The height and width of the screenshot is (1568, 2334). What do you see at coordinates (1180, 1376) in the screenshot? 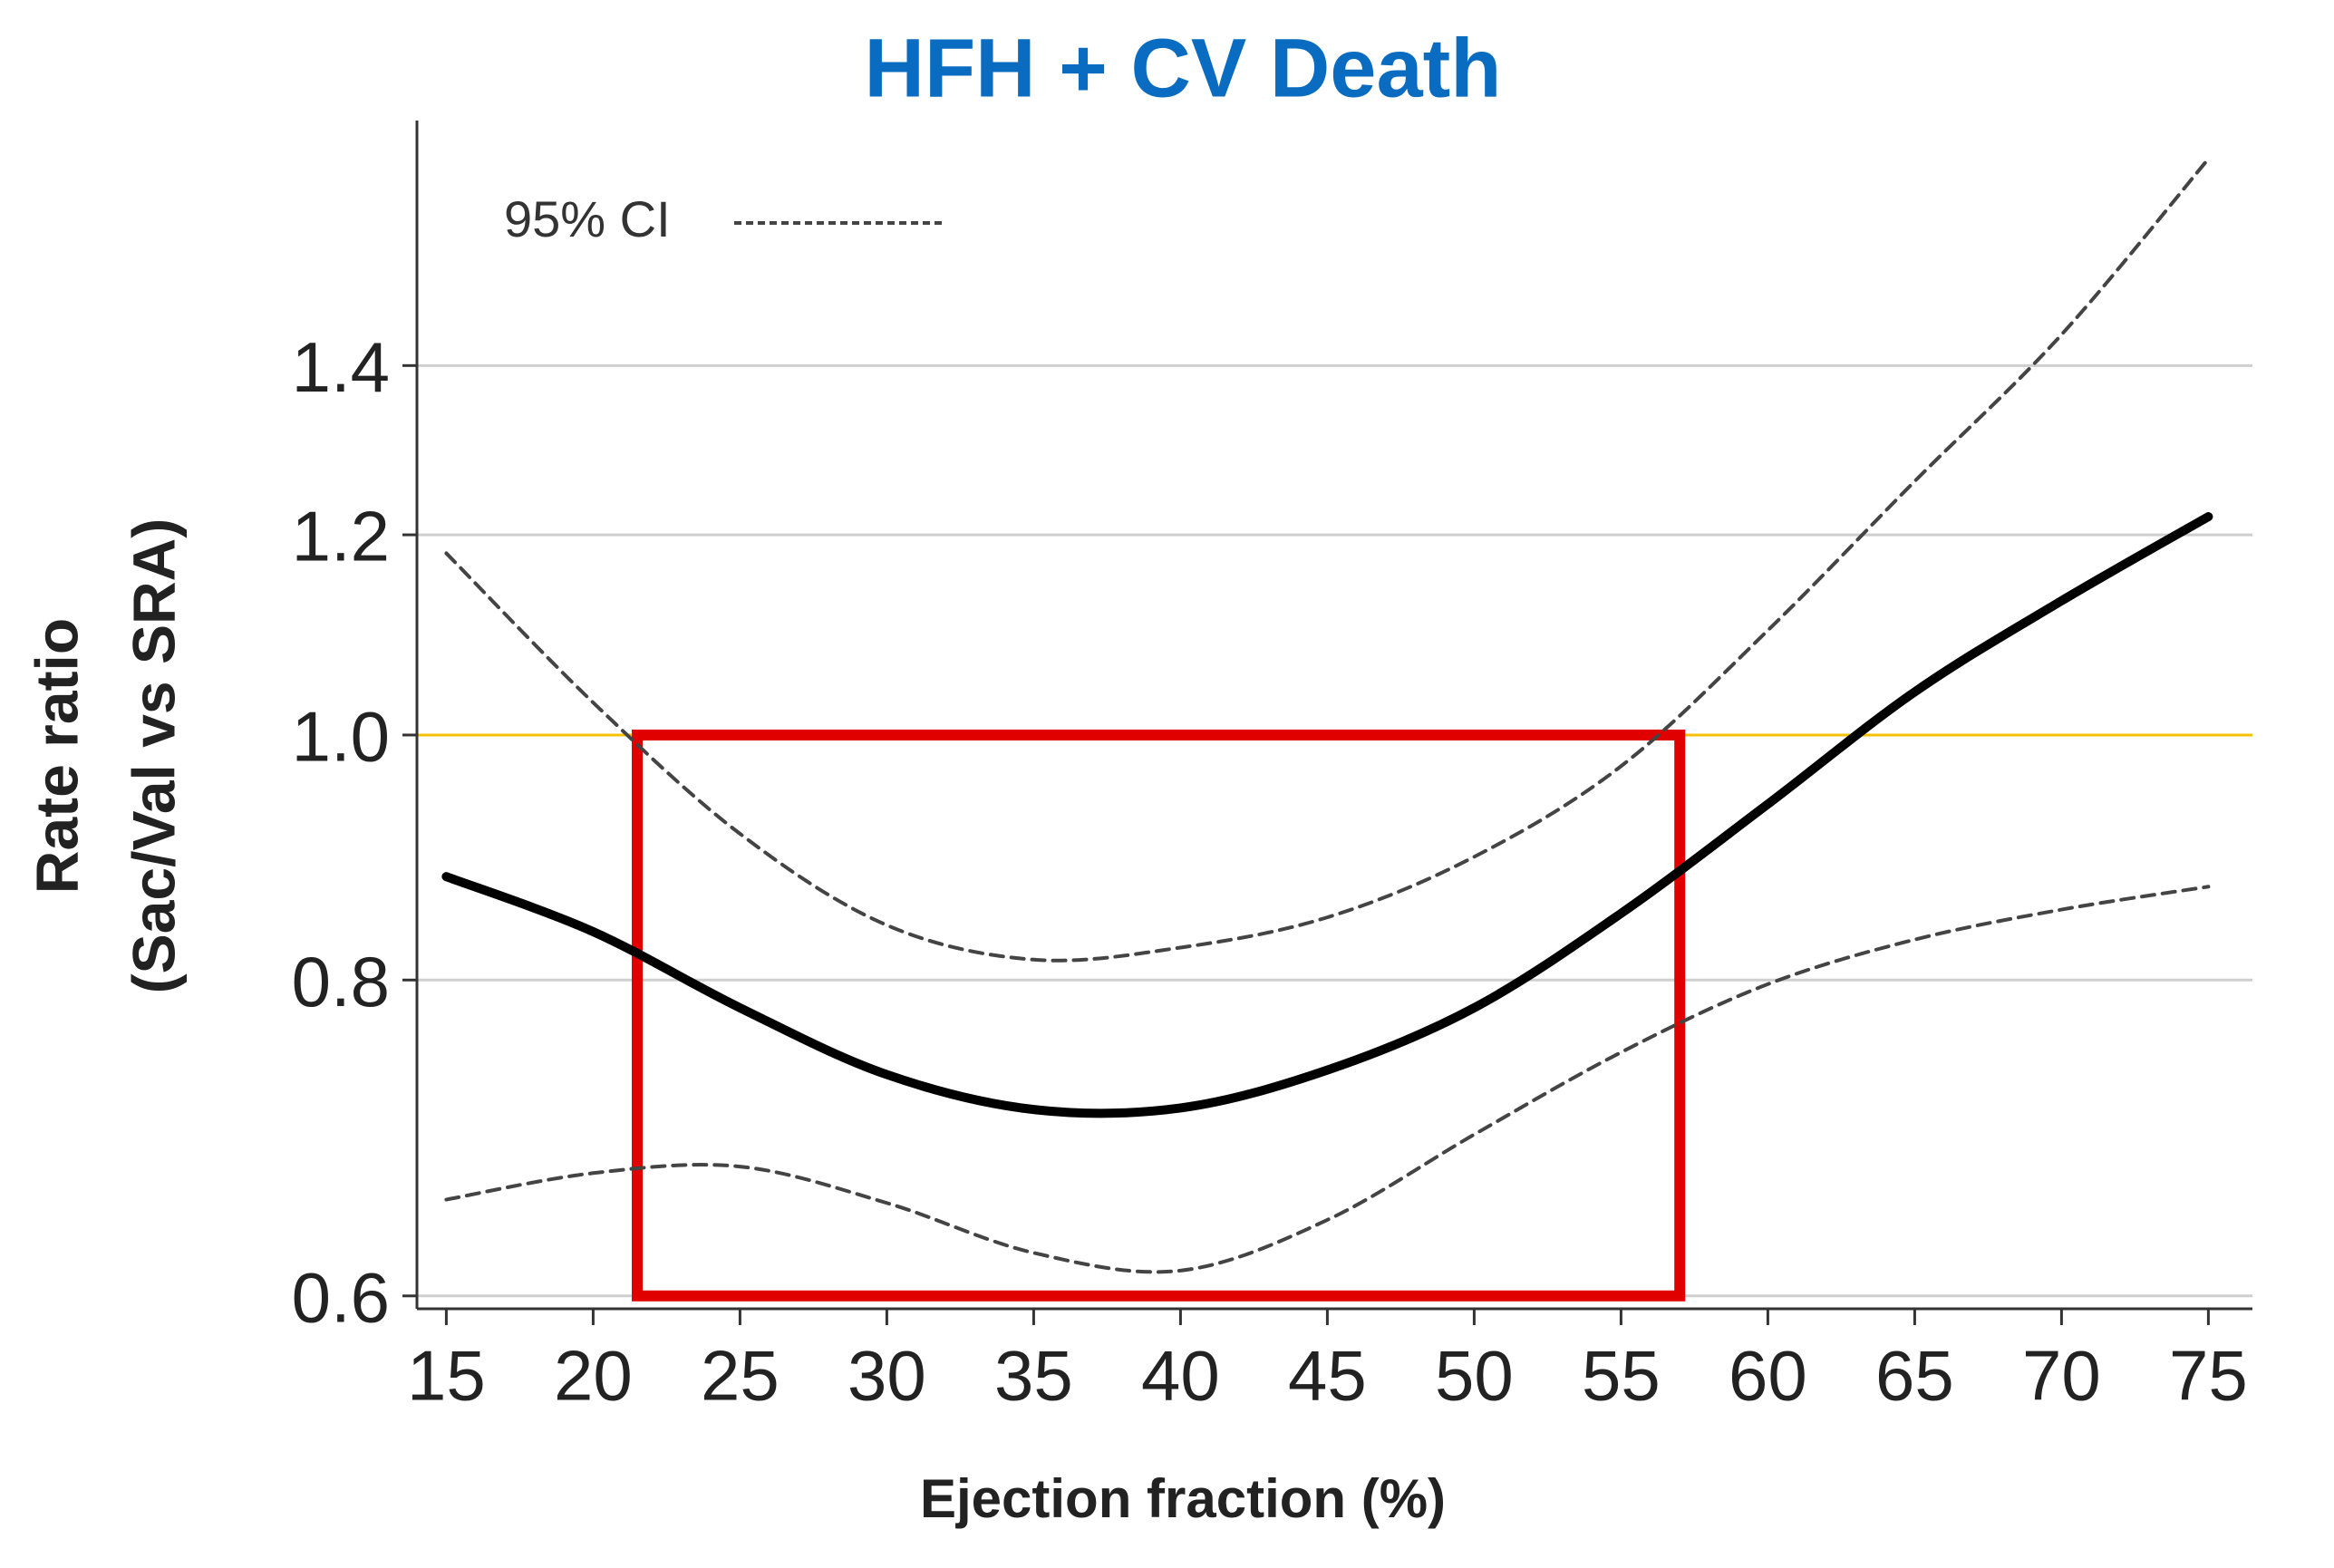
I see `x-tick-label: 40` at bounding box center [1180, 1376].